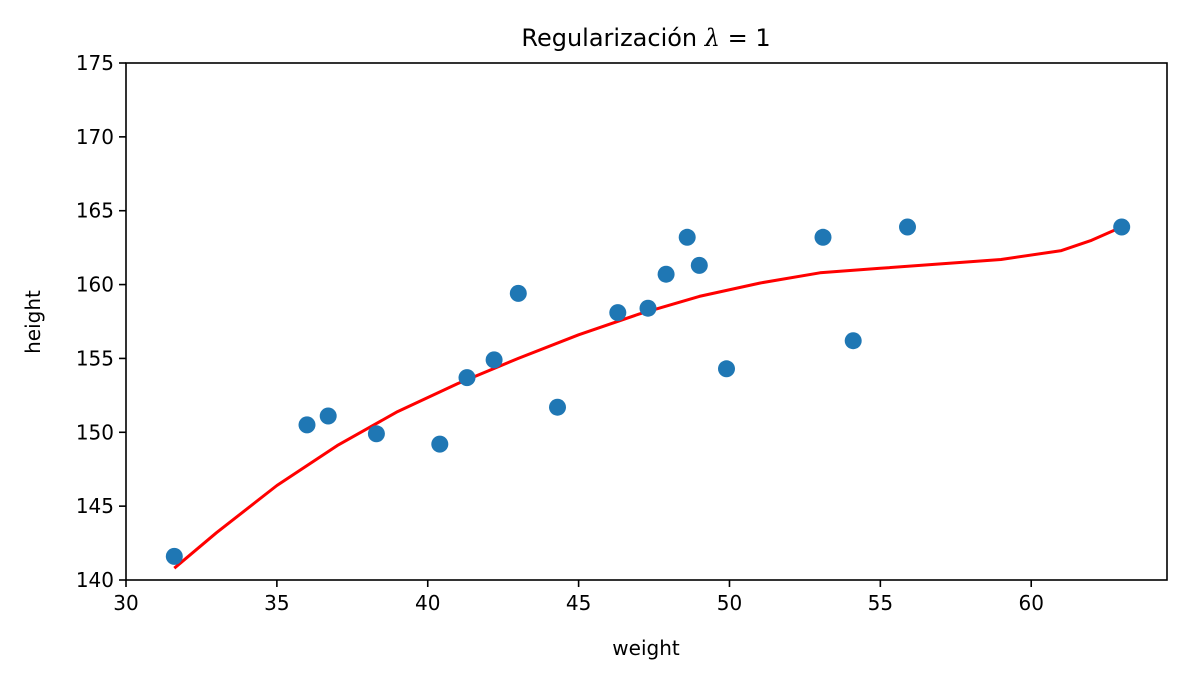 This screenshot has width=1186, height=681. Describe the element at coordinates (427, 603) in the screenshot. I see `x-tick-label: 40` at that location.